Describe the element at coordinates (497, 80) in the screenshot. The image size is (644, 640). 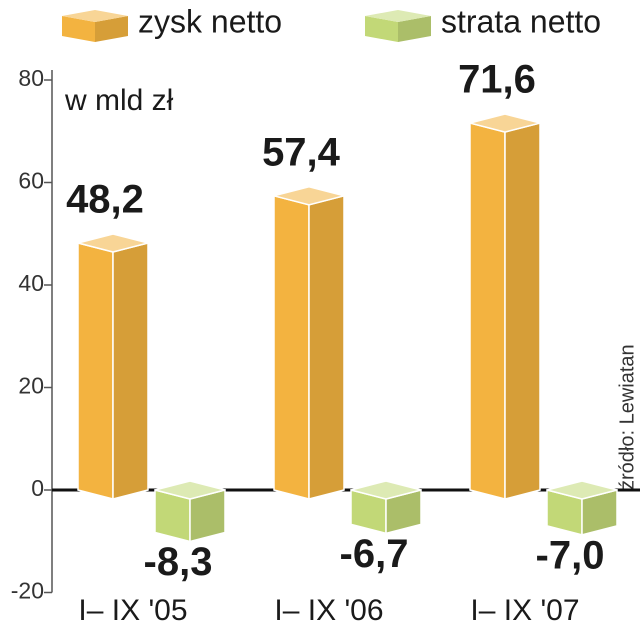
I see `value-label: 71,6` at that location.